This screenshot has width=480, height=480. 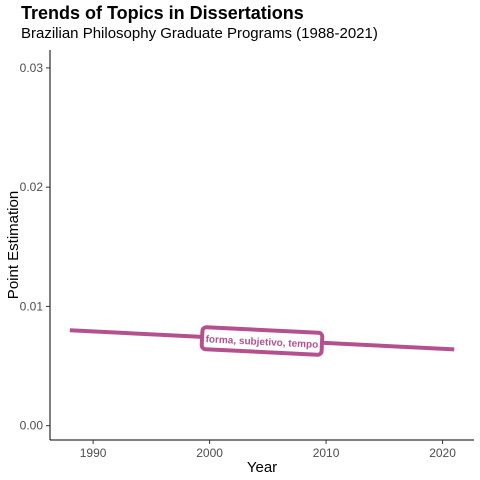 What do you see at coordinates (326, 453) in the screenshot?
I see `x-tick-label: 2010` at bounding box center [326, 453].